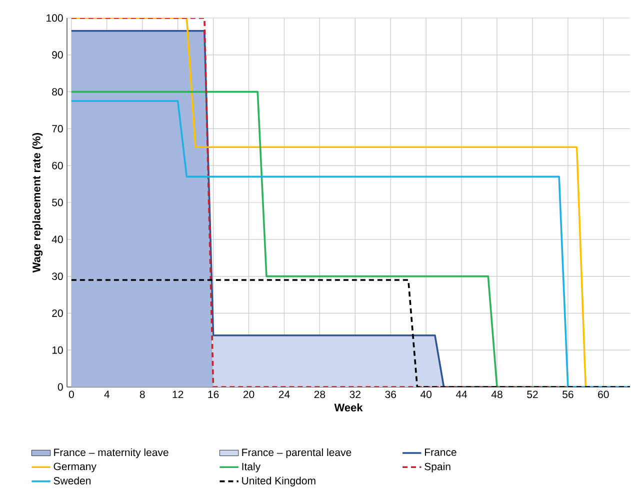 This screenshot has height=504, width=631. I want to click on x-tick-label: 52, so click(532, 394).